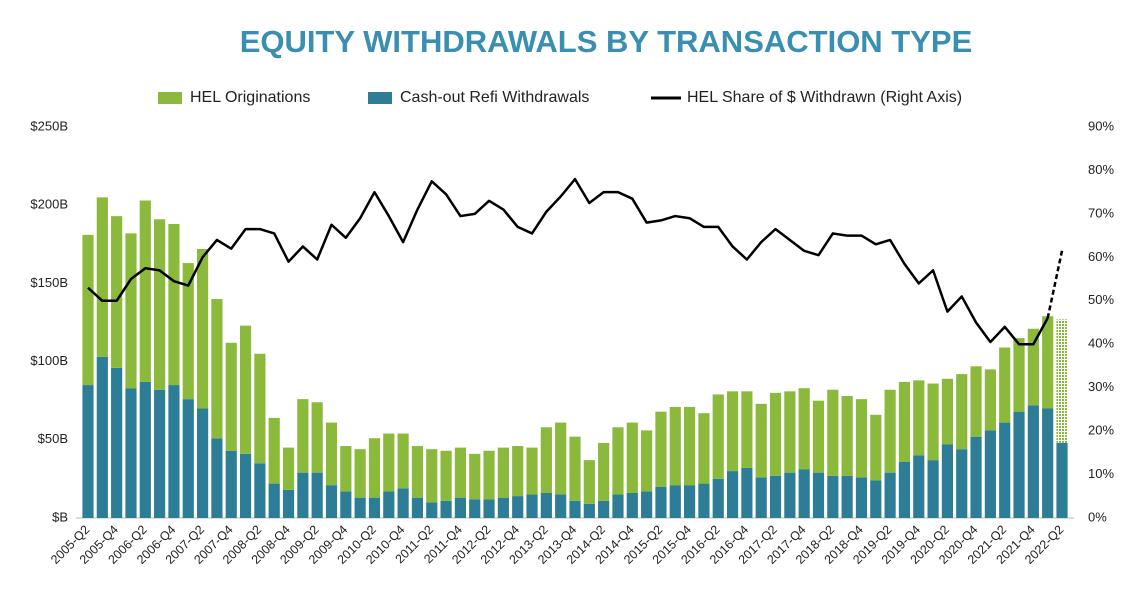  What do you see at coordinates (1101, 299) in the screenshot?
I see `y2-tick-label: 50%` at bounding box center [1101, 299].